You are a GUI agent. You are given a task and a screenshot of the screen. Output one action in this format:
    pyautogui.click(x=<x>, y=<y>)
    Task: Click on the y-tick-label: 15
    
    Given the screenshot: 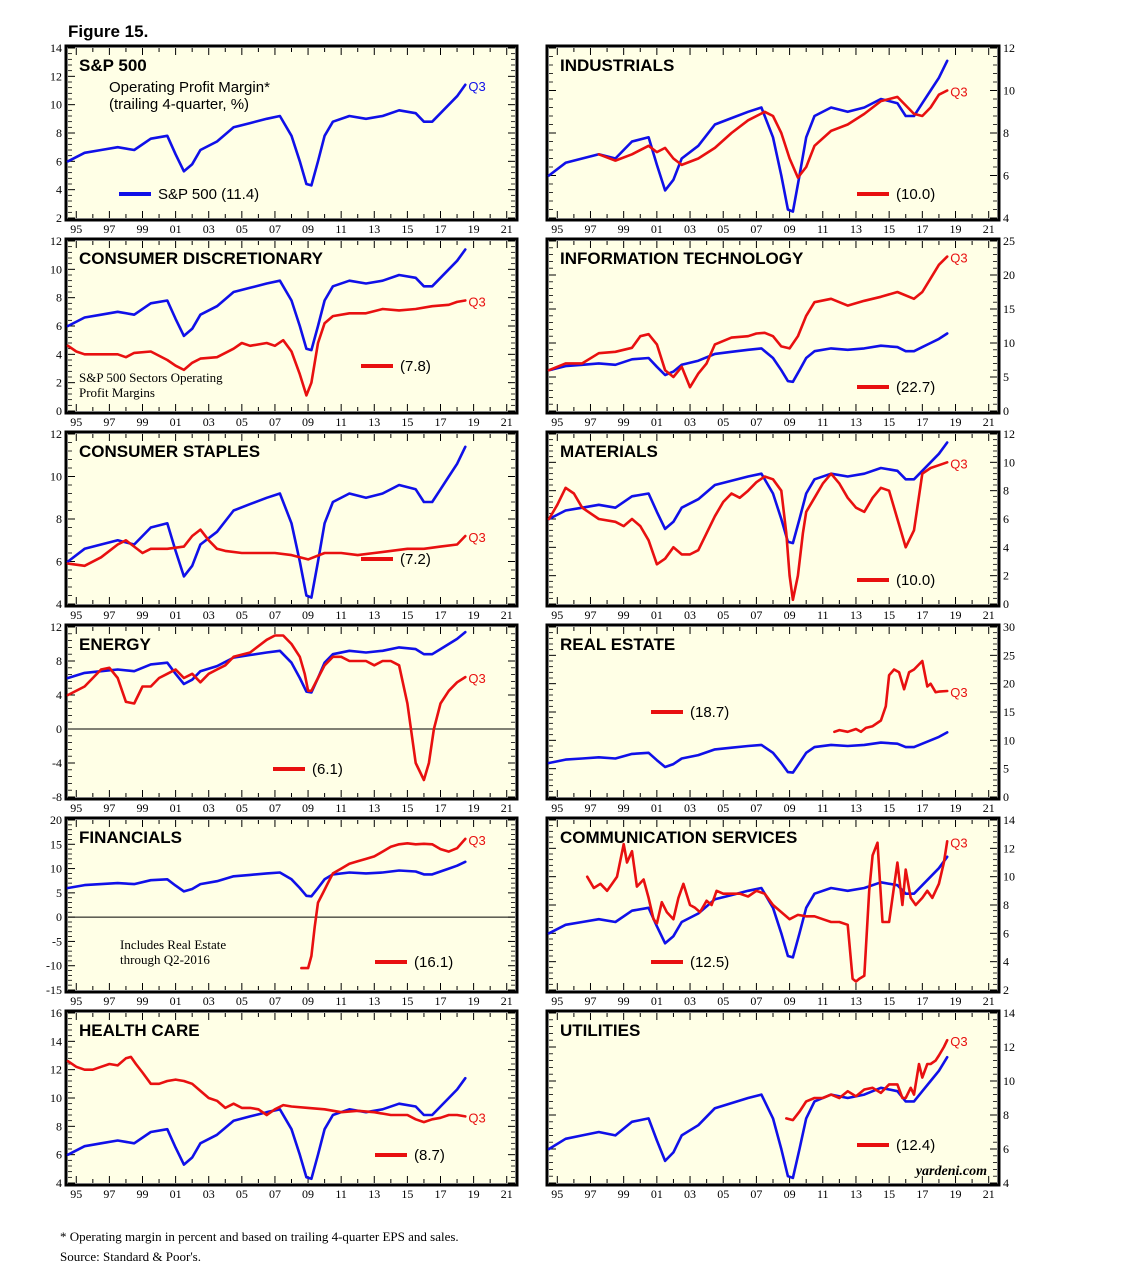 What is the action you would take?
    pyautogui.click(x=56, y=844)
    